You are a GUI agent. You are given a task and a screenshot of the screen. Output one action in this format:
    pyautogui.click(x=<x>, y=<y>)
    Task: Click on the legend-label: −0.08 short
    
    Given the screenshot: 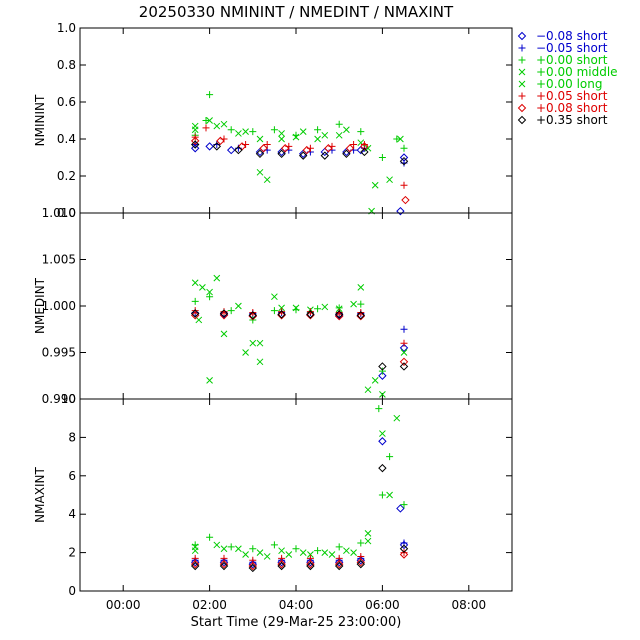 What is the action you would take?
    pyautogui.click(x=572, y=36)
    